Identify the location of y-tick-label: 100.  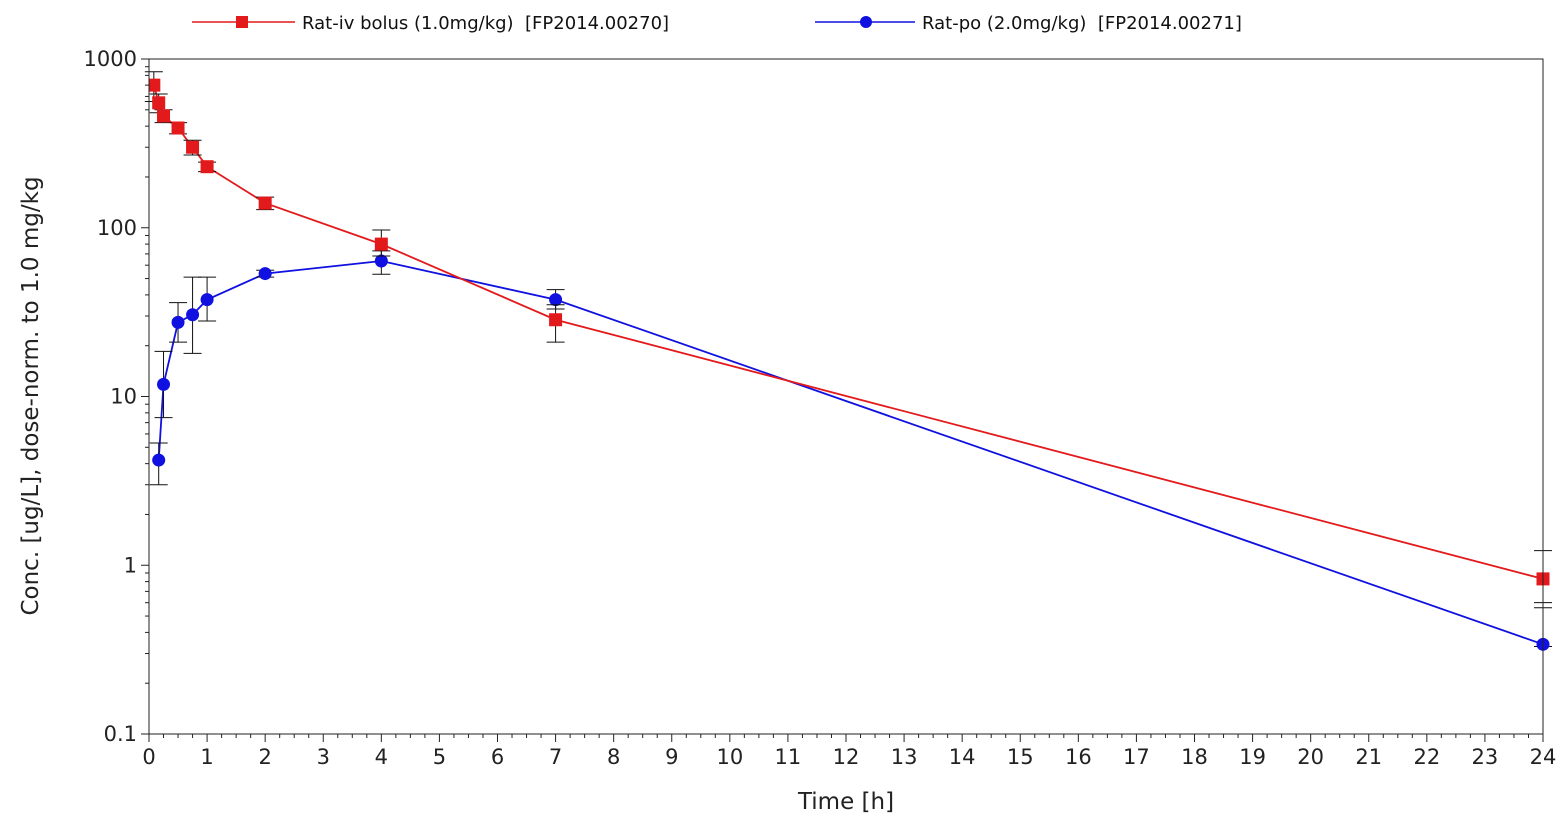
(117, 228).